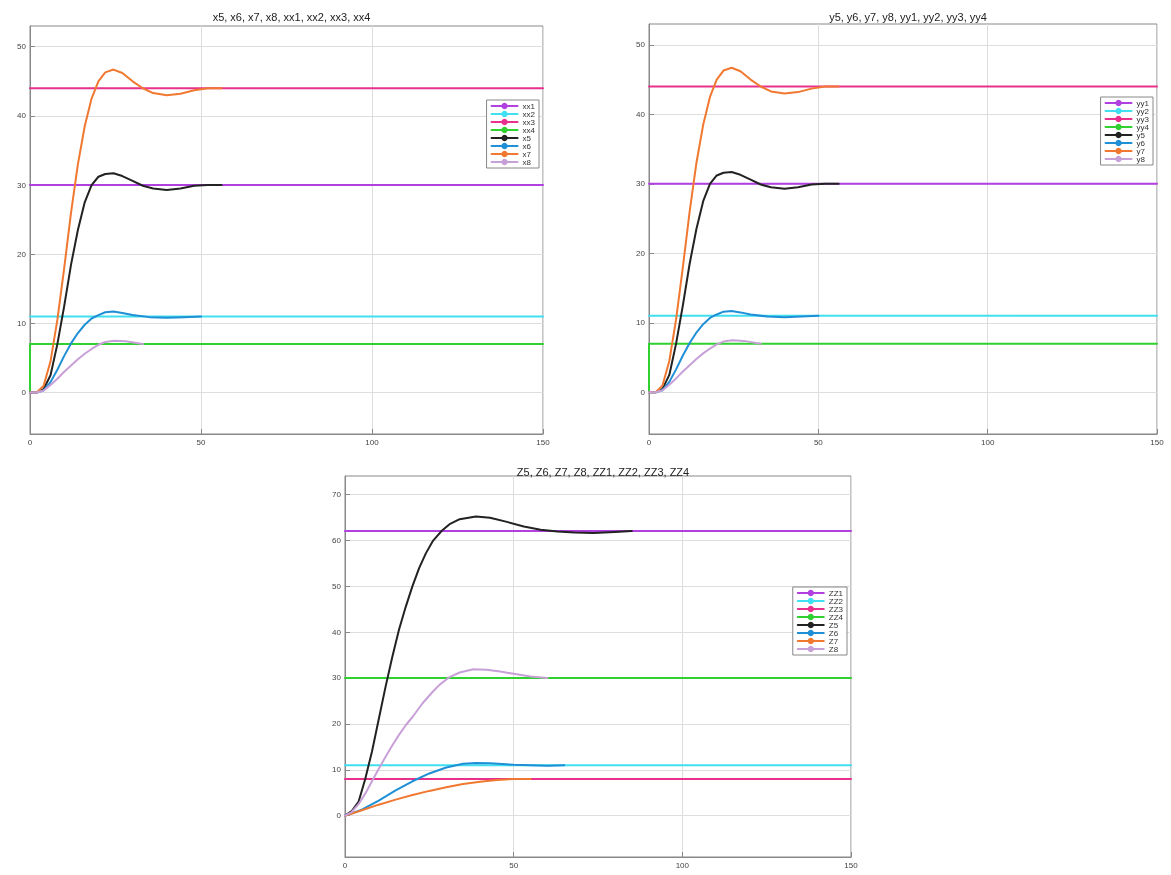 The height and width of the screenshot is (875, 1171). What do you see at coordinates (836, 617) in the screenshot?
I see `legend-label: ZZ4` at bounding box center [836, 617].